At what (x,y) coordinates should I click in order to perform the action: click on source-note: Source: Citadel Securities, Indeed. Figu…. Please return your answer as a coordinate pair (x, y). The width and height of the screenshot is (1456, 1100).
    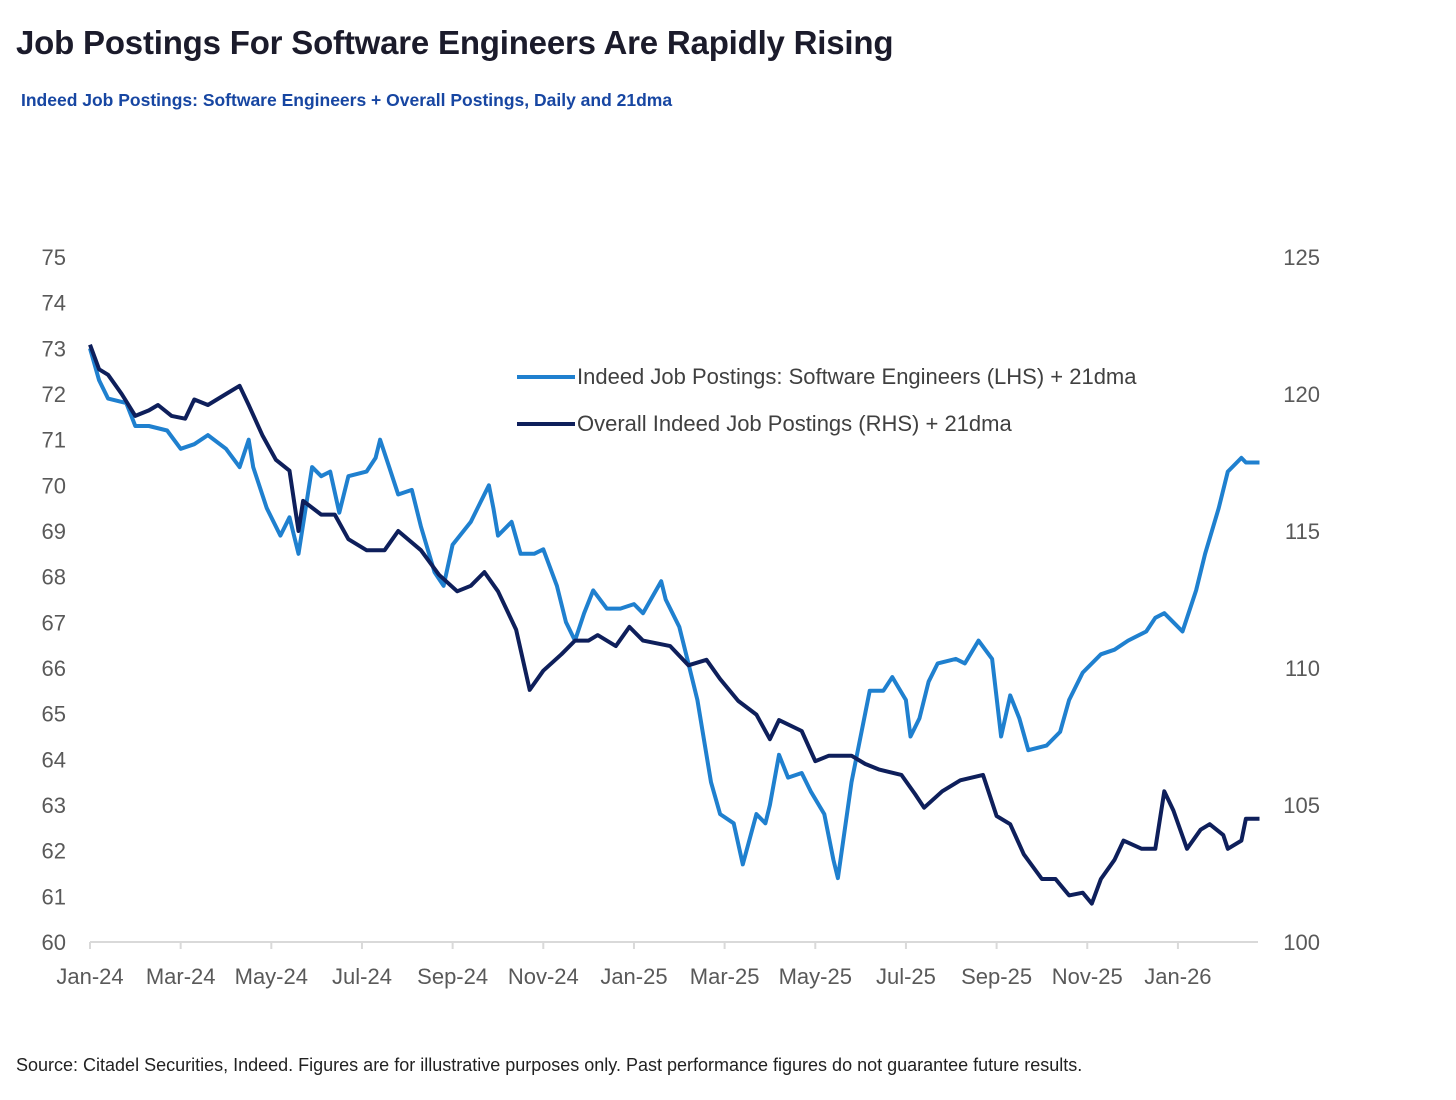
    Looking at the image, I should click on (549, 1065).